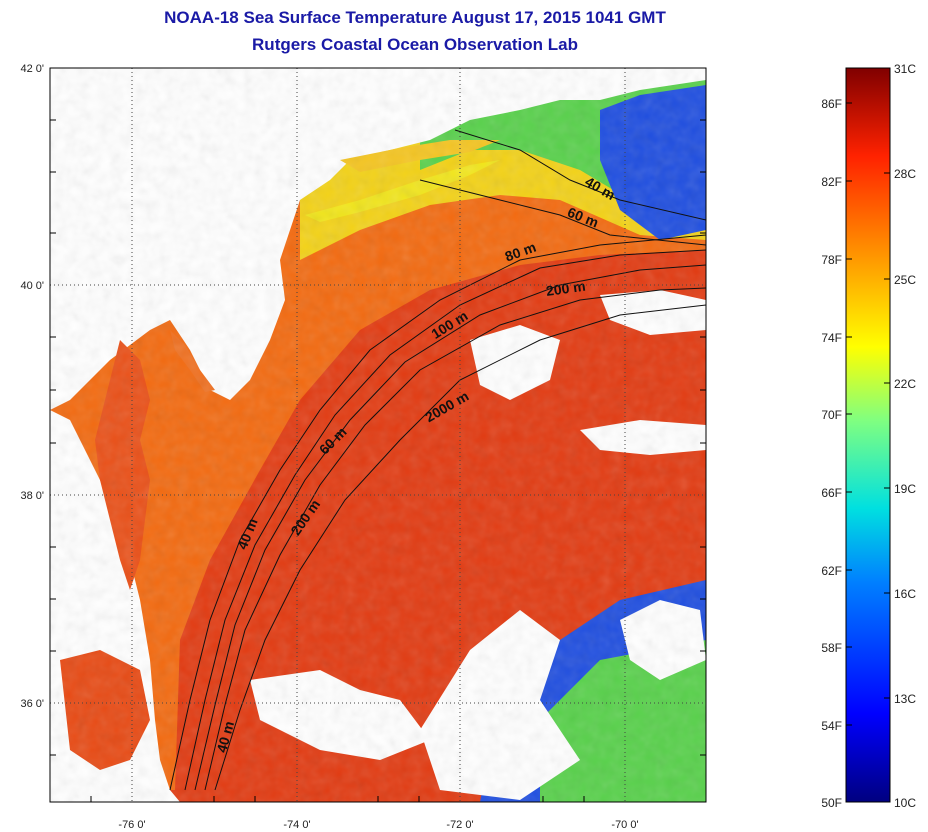  What do you see at coordinates (905, 803) in the screenshot?
I see `celsius-label: 10C` at bounding box center [905, 803].